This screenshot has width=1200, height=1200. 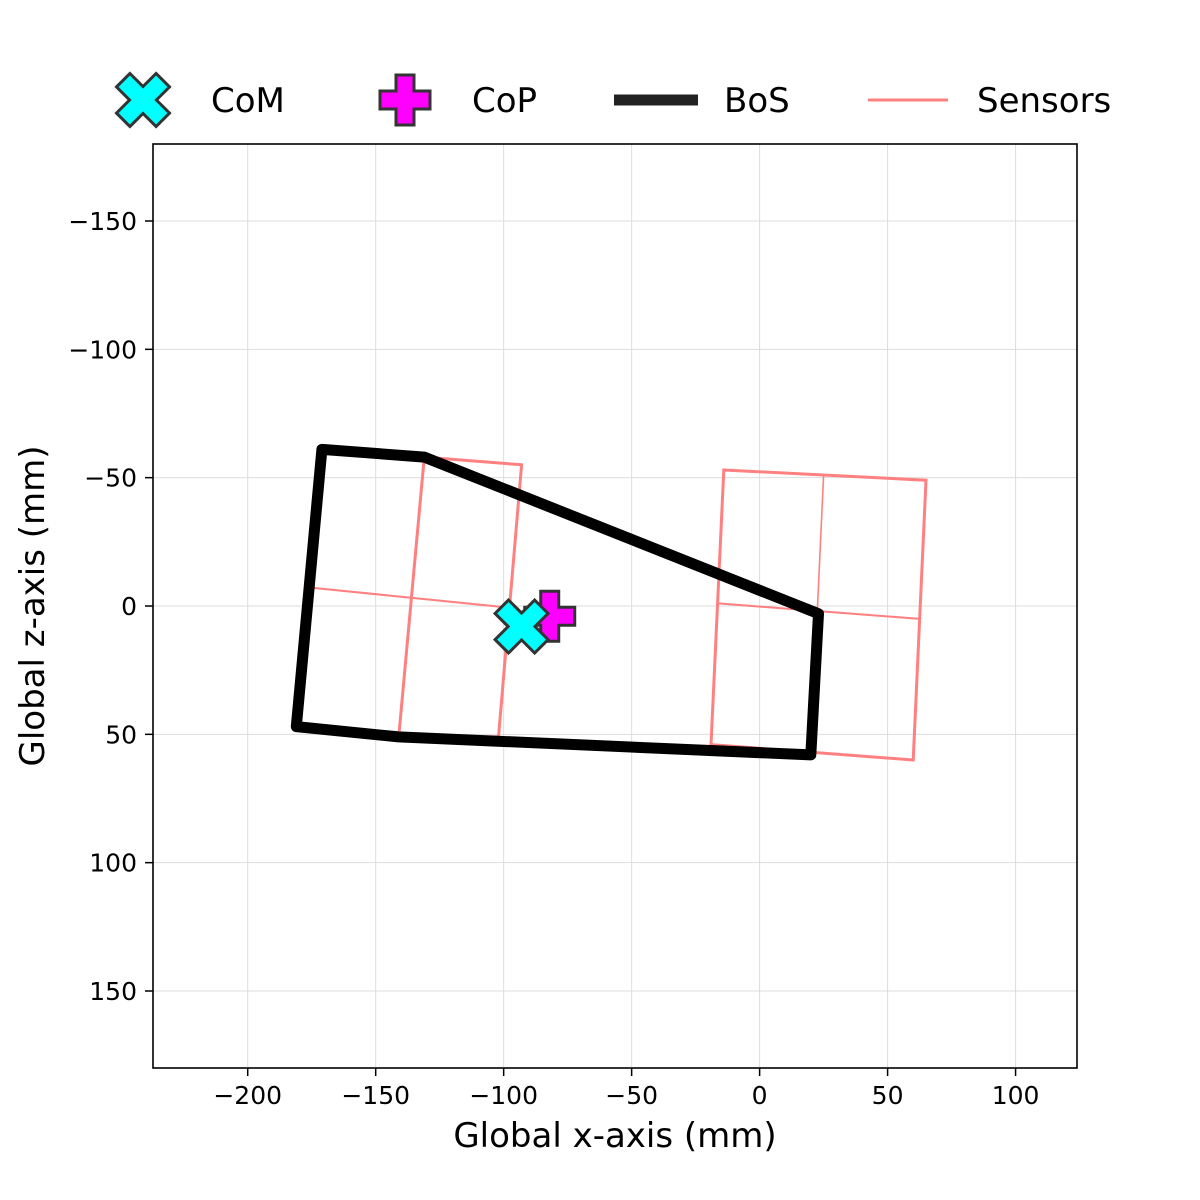 I want to click on sensor-grid-line, so click(x=417, y=598).